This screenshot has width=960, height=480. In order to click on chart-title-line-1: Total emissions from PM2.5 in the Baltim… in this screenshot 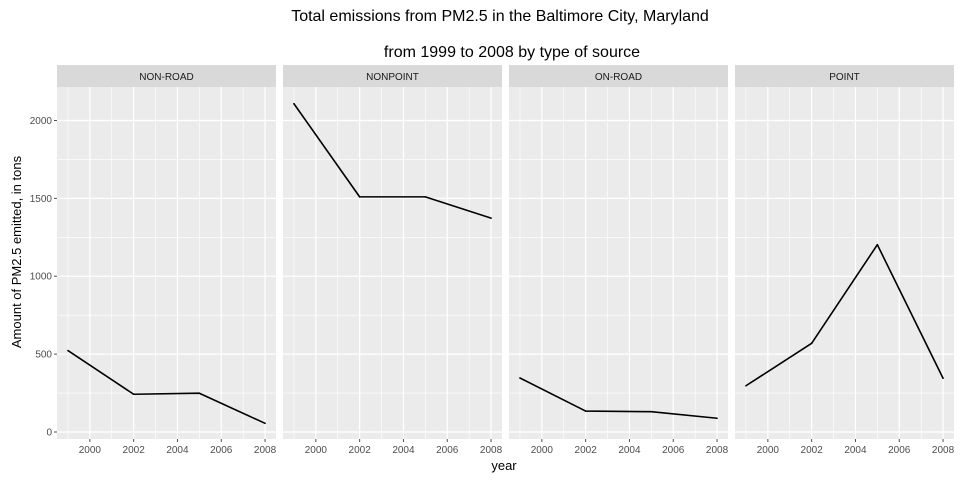, I will do `click(500, 16)`.